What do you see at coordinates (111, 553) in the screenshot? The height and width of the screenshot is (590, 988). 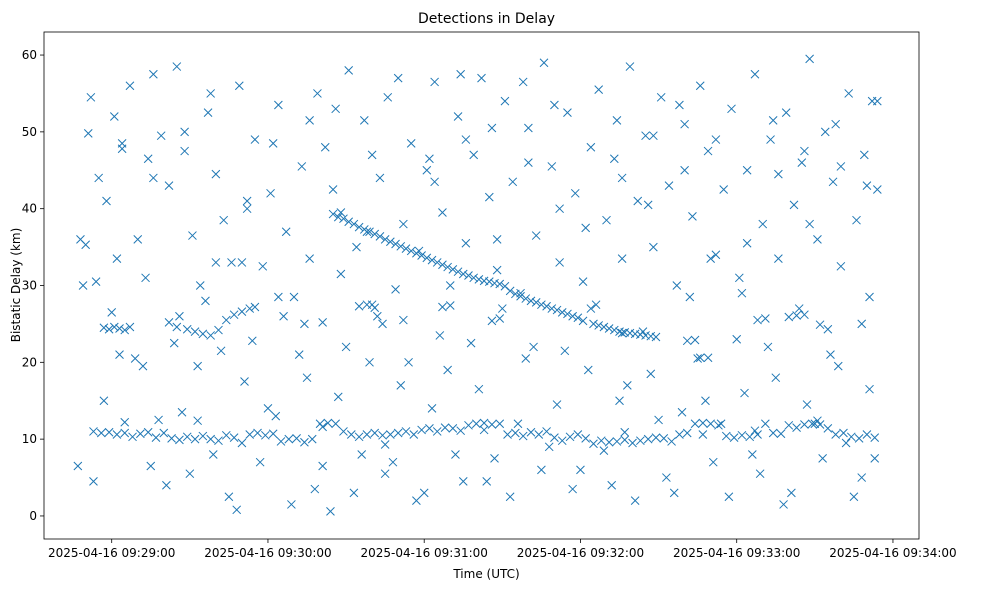 I see `x-tick-label: 2025-04-16 09:29:00` at bounding box center [111, 553].